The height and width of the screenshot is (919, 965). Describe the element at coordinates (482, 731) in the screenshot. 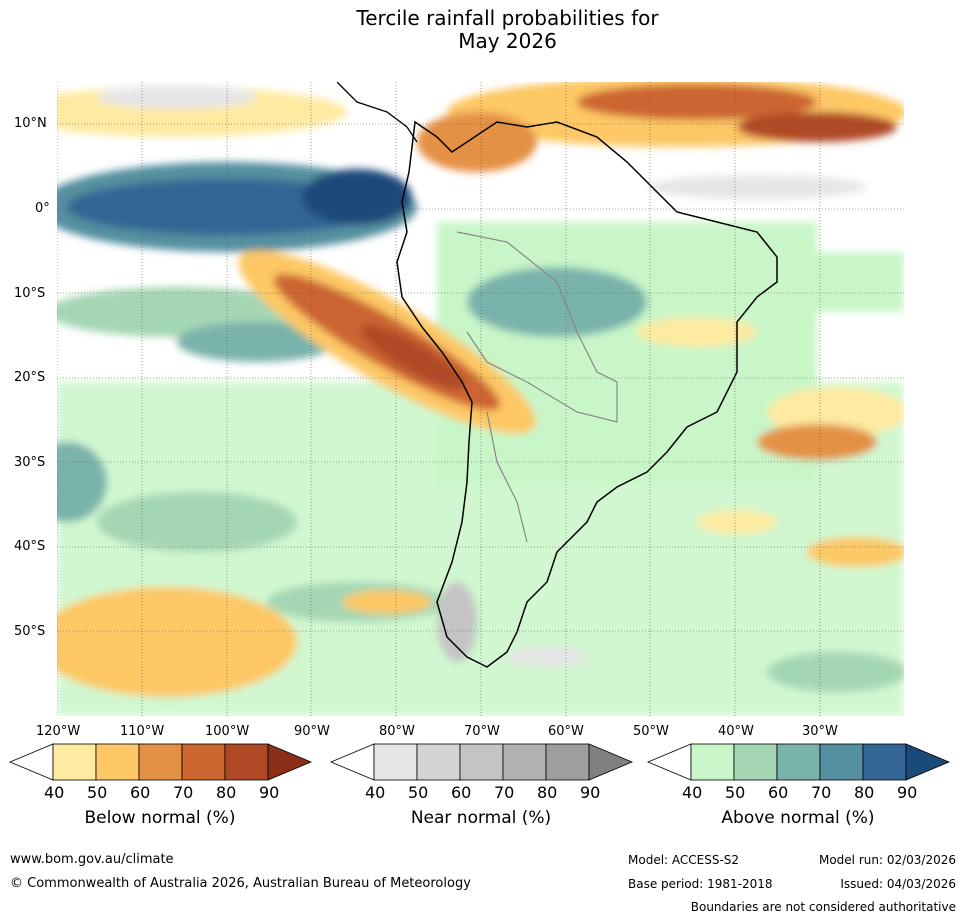

I see `lon-label: 70°W` at that location.